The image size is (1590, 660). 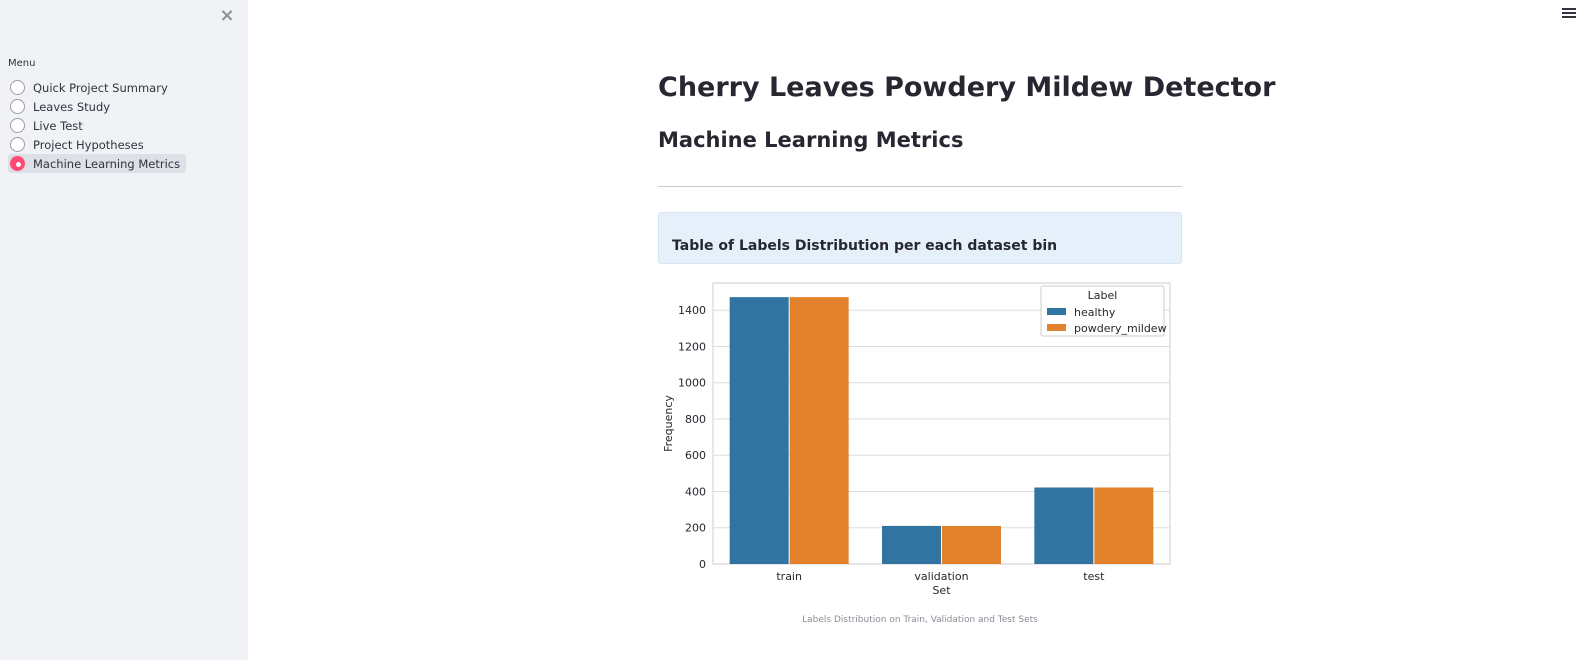 I want to click on menu-item-label: Quick Project Summary, so click(x=100, y=87).